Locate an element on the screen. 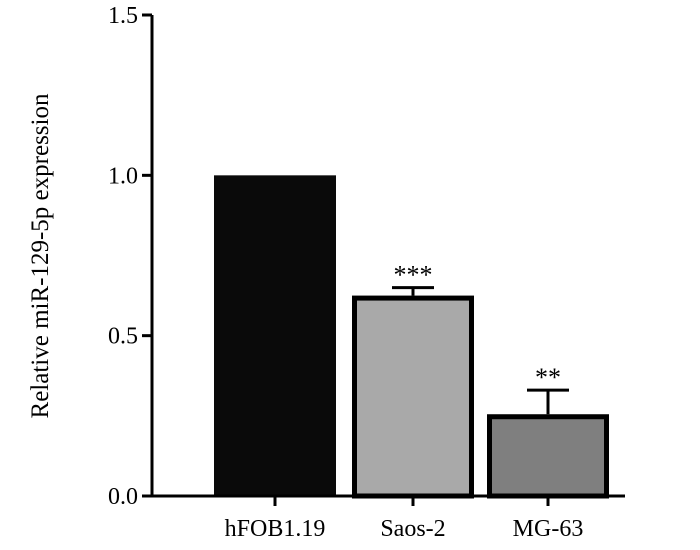  y-axis: 0.0 0.5 1.0 1.5 is located at coordinates (131, 256).